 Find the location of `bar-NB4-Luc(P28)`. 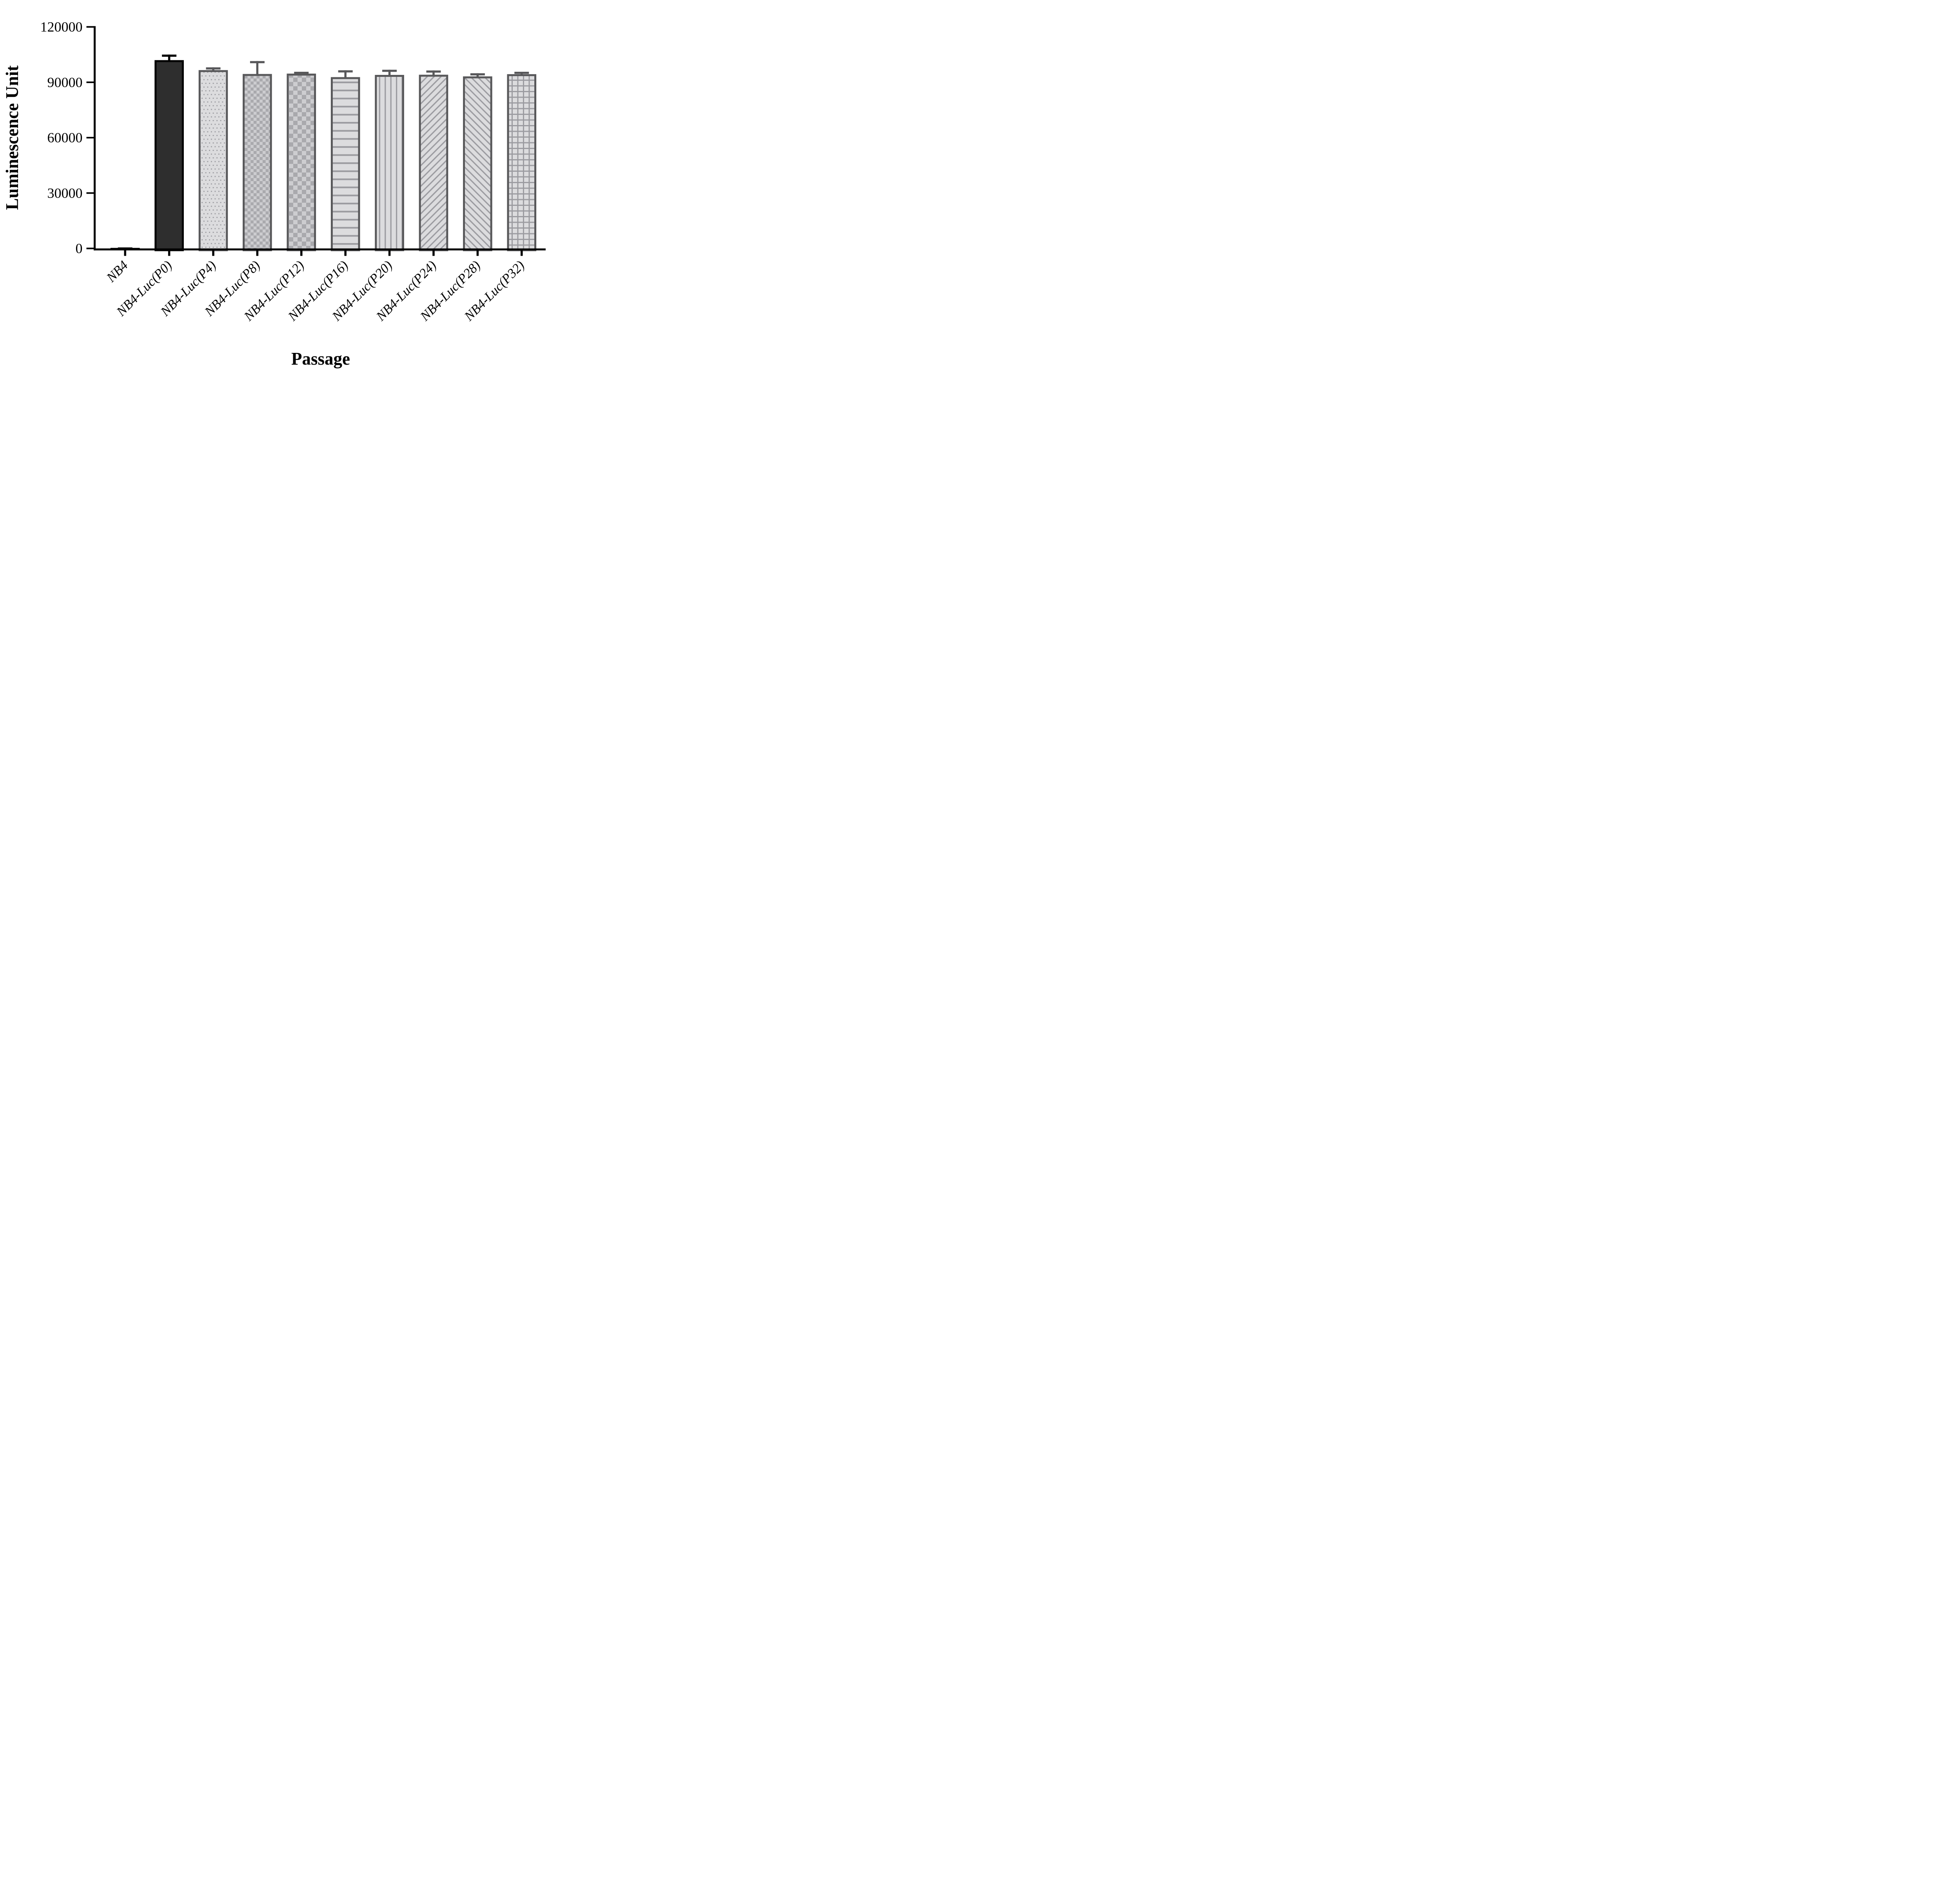

bar-NB4-Luc(P28) is located at coordinates (477, 163).